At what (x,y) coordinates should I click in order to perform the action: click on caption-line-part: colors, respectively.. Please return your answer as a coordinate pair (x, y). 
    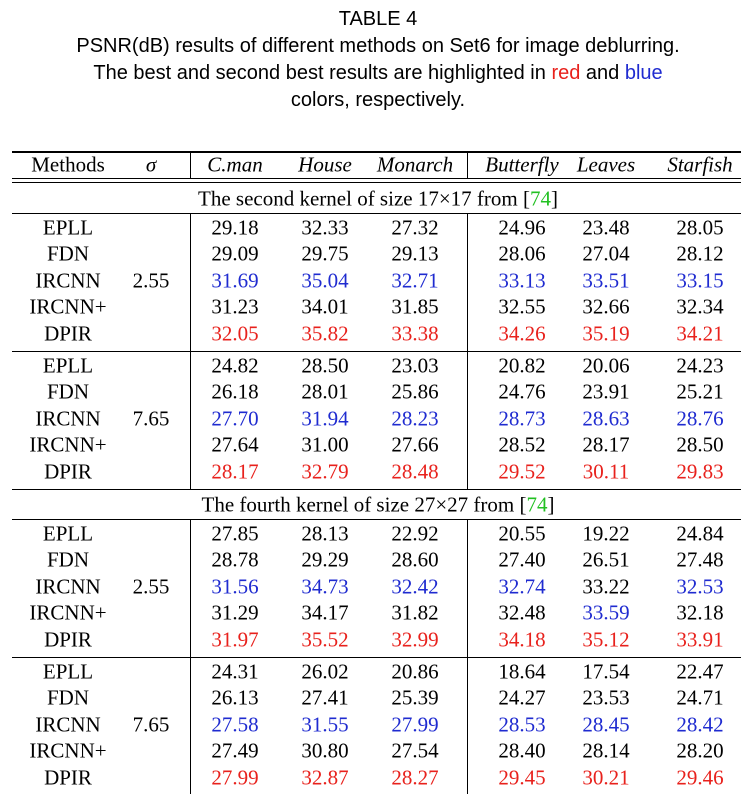
    Looking at the image, I should click on (378, 100).